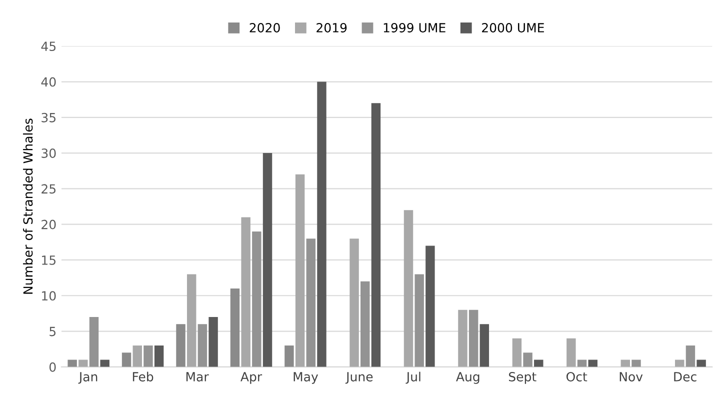  I want to click on x-tick-label: Feb, so click(143, 377).